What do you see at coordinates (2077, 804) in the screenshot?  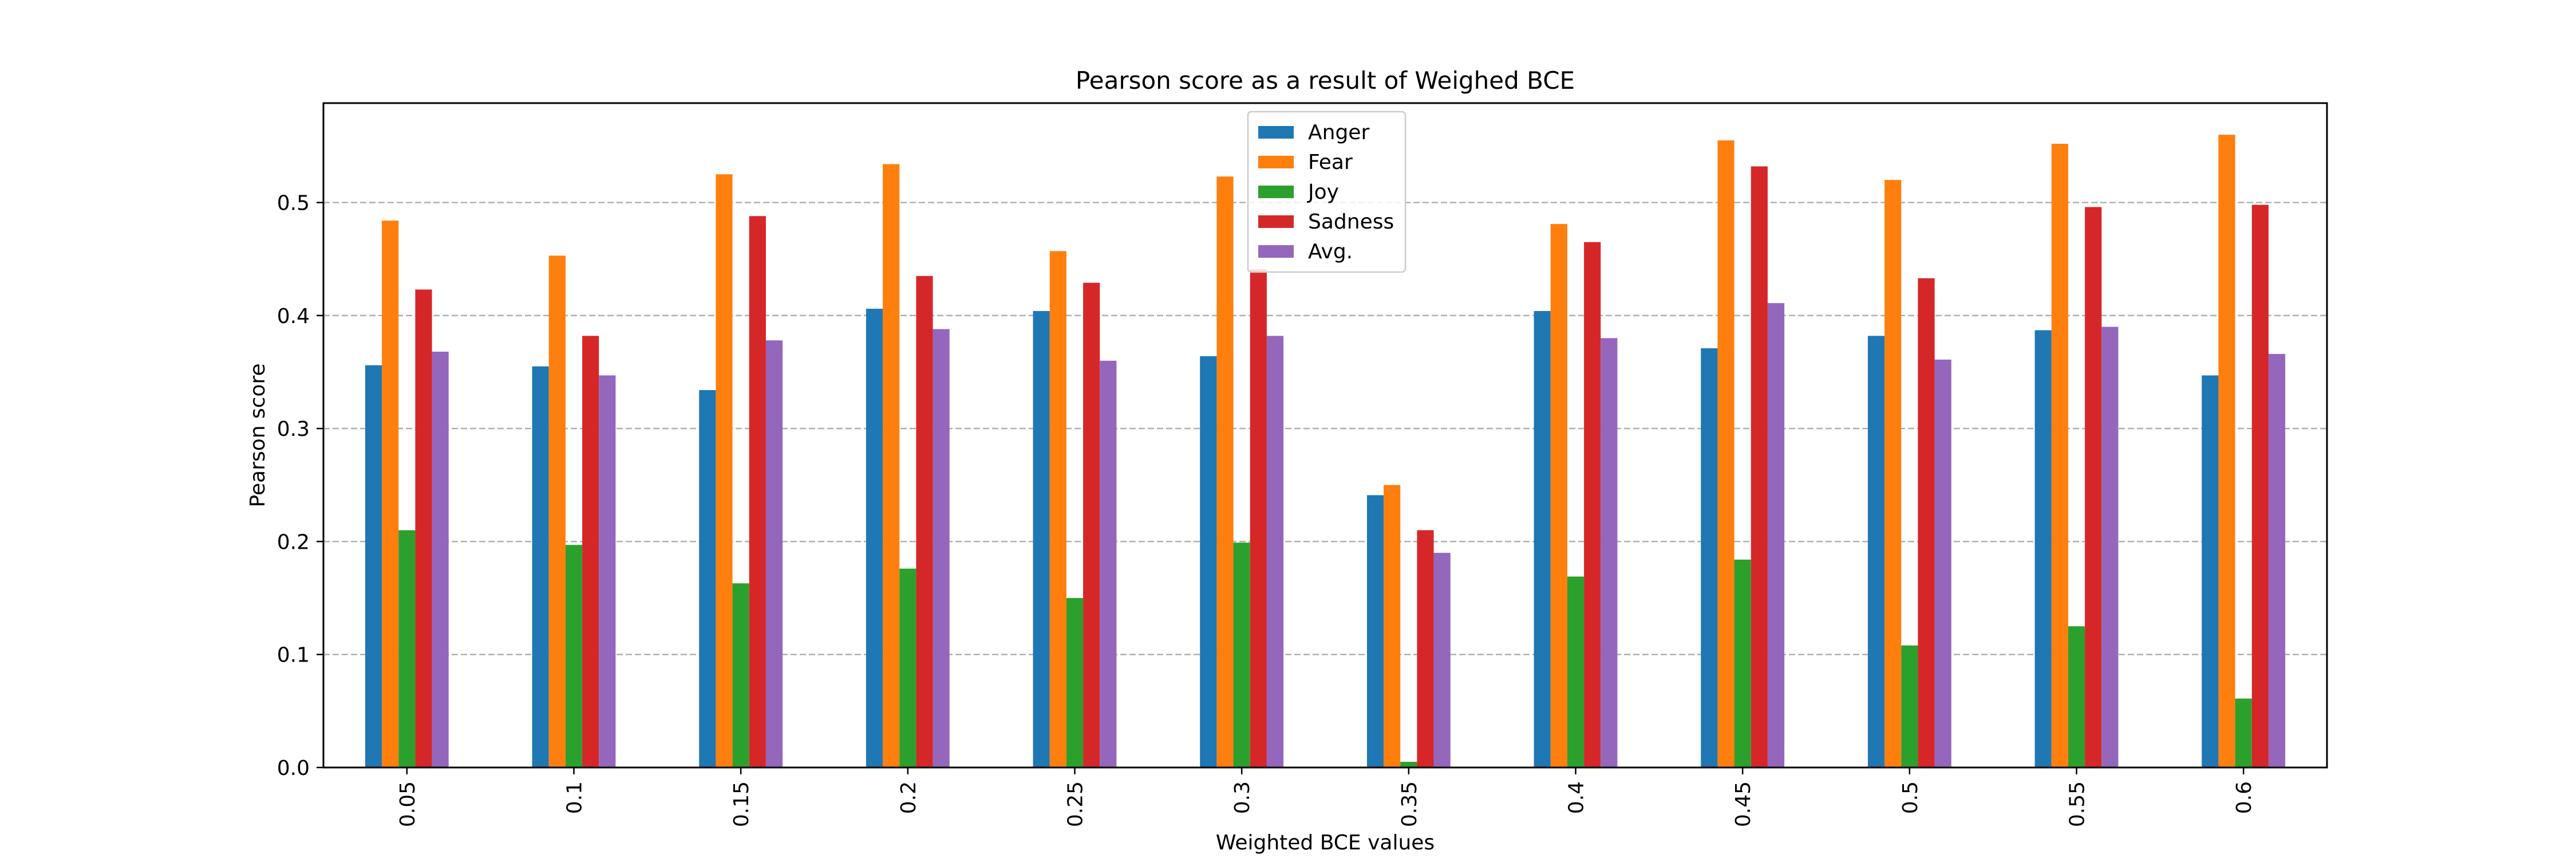 I see `x-tick-label: 0.55` at bounding box center [2077, 804].